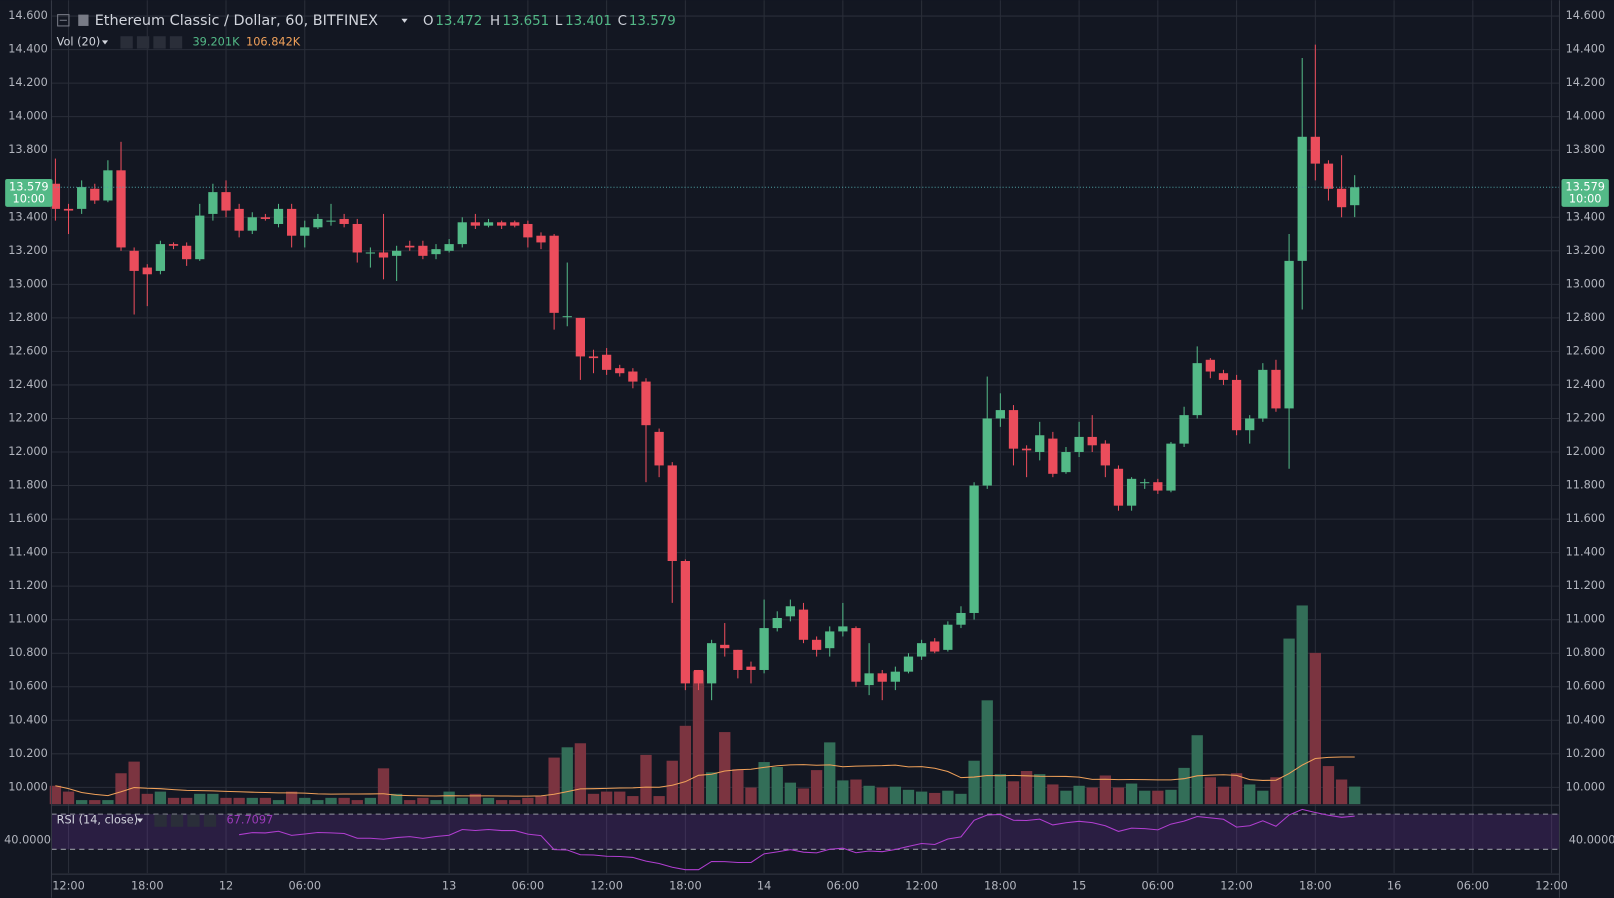  Describe the element at coordinates (1586, 585) in the screenshot. I see `y-tick-label: 11.200` at that location.